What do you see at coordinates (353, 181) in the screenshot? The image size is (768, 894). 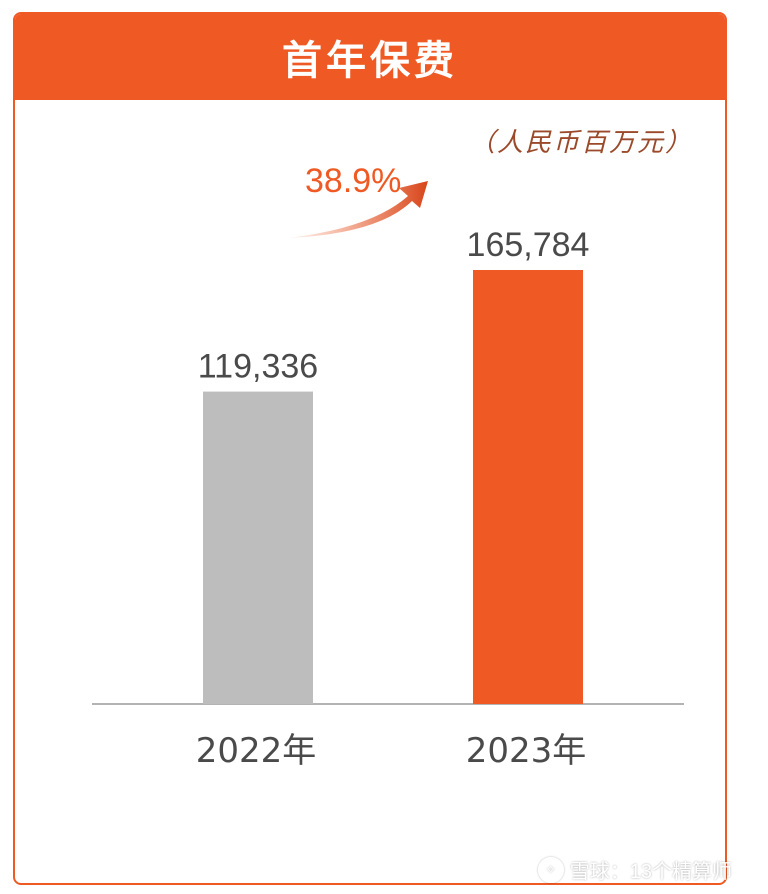 I see `growth-label: 38.9%` at bounding box center [353, 181].